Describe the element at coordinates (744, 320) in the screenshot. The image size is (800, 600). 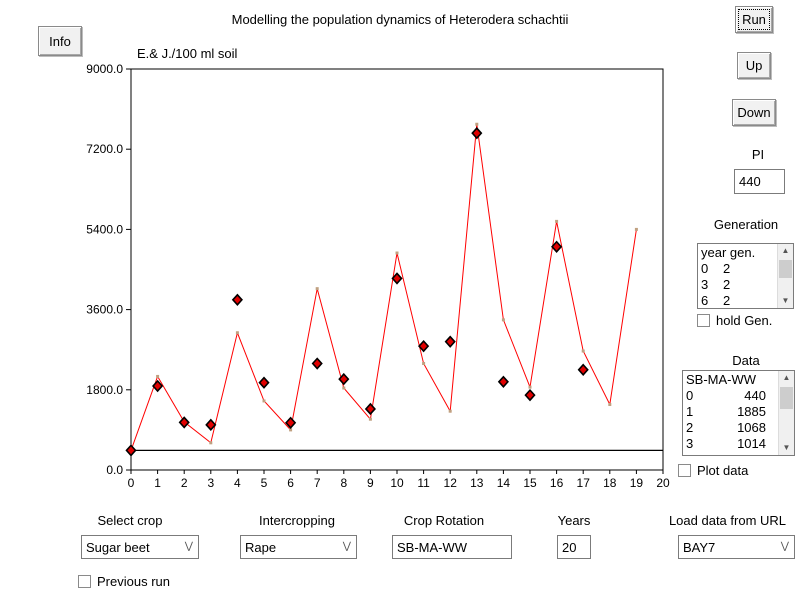
I see `hold-gen-label: hold Gen.` at that location.